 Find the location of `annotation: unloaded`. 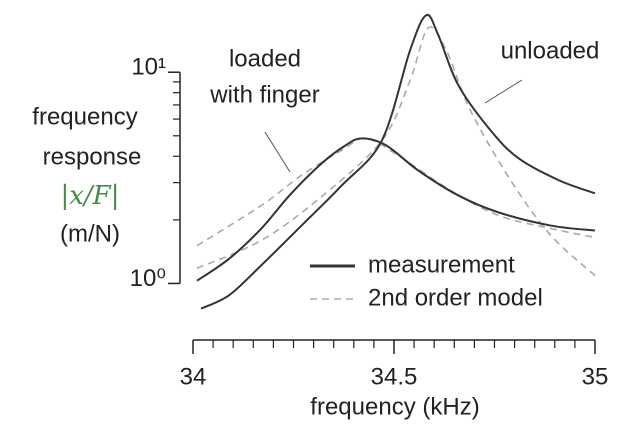

annotation: unloaded is located at coordinates (550, 50).